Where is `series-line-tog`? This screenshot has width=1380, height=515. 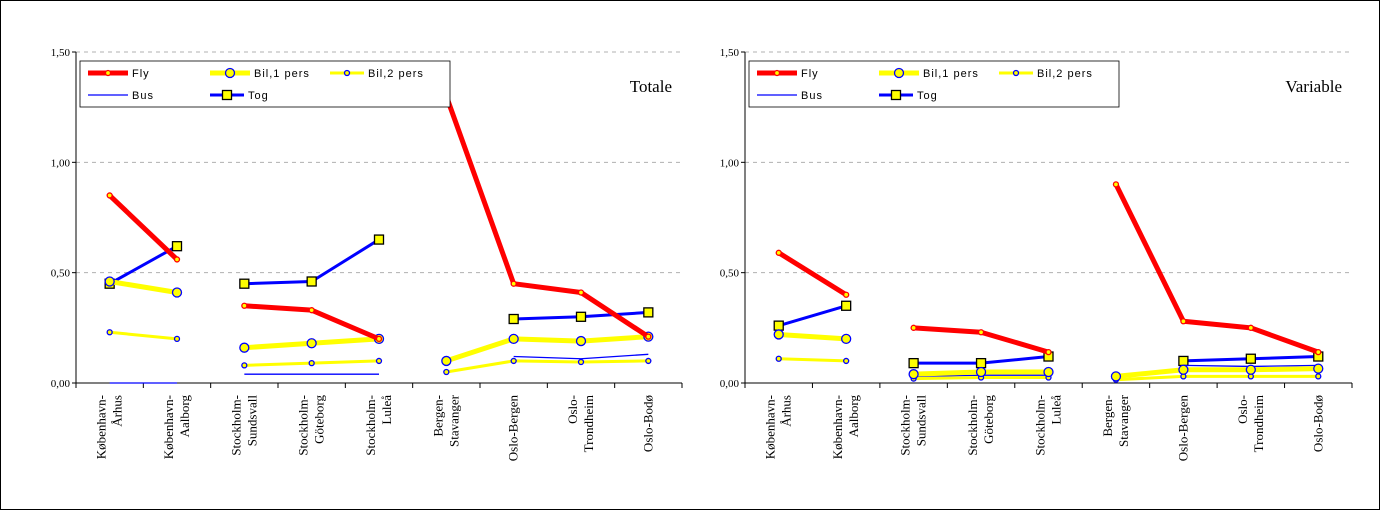
series-line-tog is located at coordinates (143, 265).